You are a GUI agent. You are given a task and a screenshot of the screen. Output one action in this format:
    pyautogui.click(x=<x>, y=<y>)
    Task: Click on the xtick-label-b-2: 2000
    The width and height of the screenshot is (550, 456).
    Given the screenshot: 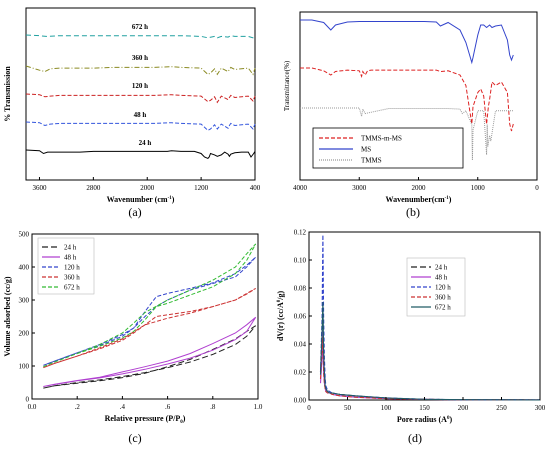 What is the action you would take?
    pyautogui.click(x=419, y=188)
    